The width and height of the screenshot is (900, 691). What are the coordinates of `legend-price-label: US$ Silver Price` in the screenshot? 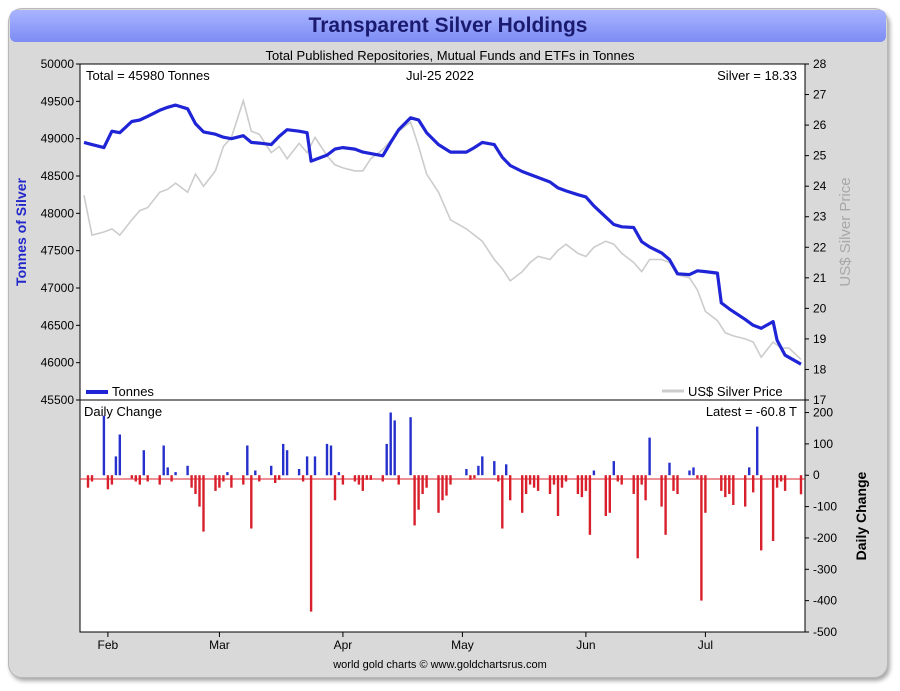 It's located at (735, 391).